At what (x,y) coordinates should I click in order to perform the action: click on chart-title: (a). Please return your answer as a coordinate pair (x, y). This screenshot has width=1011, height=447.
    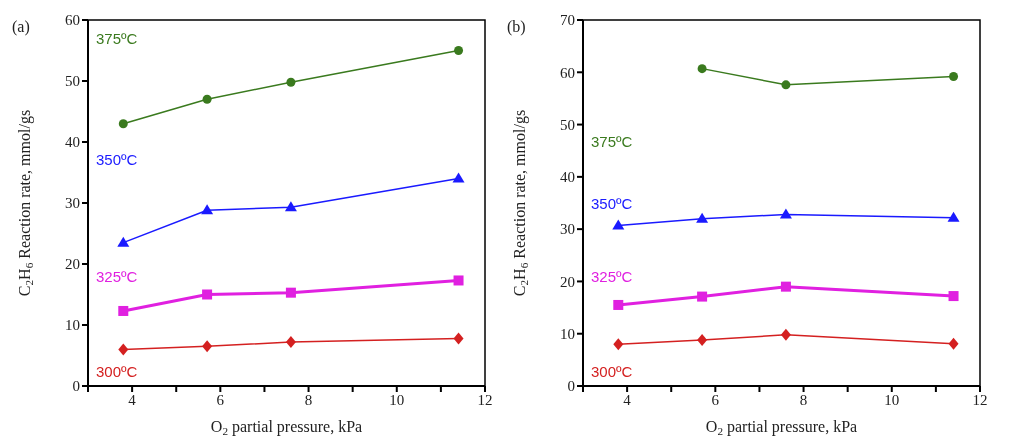
    Looking at the image, I should click on (21, 27).